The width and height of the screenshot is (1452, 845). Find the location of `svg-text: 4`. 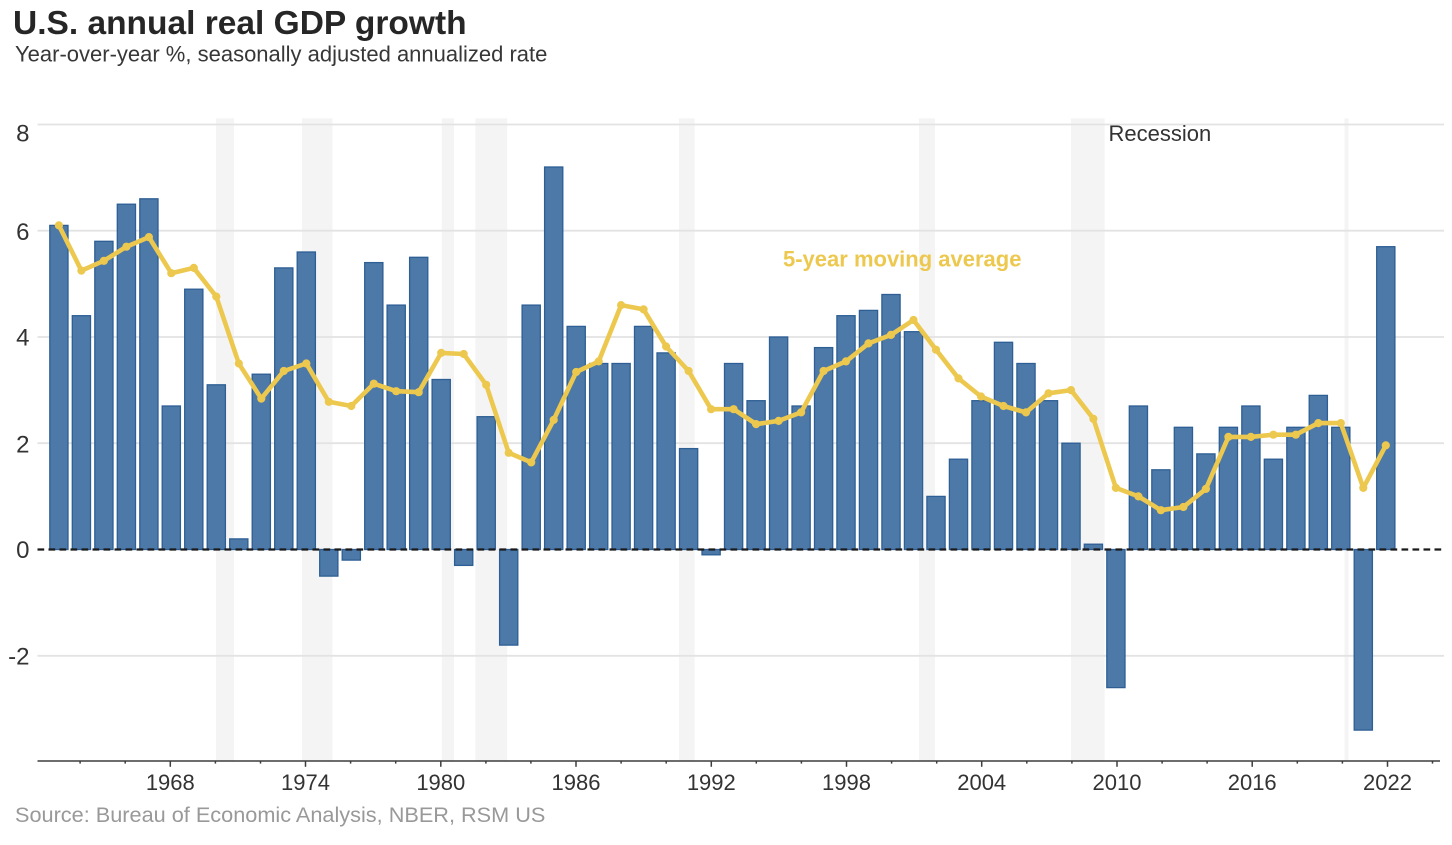

svg-text: 4 is located at coordinates (22, 338).